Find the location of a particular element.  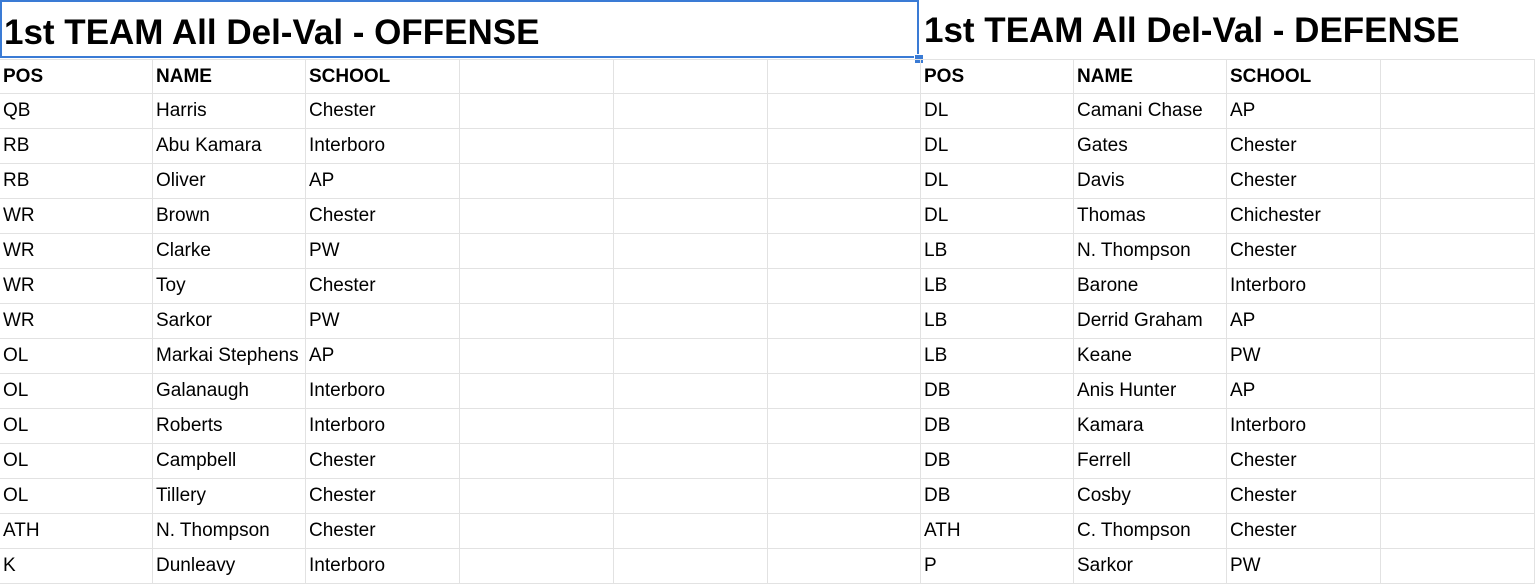

cell-name: Abu Kamara is located at coordinates (229, 146).